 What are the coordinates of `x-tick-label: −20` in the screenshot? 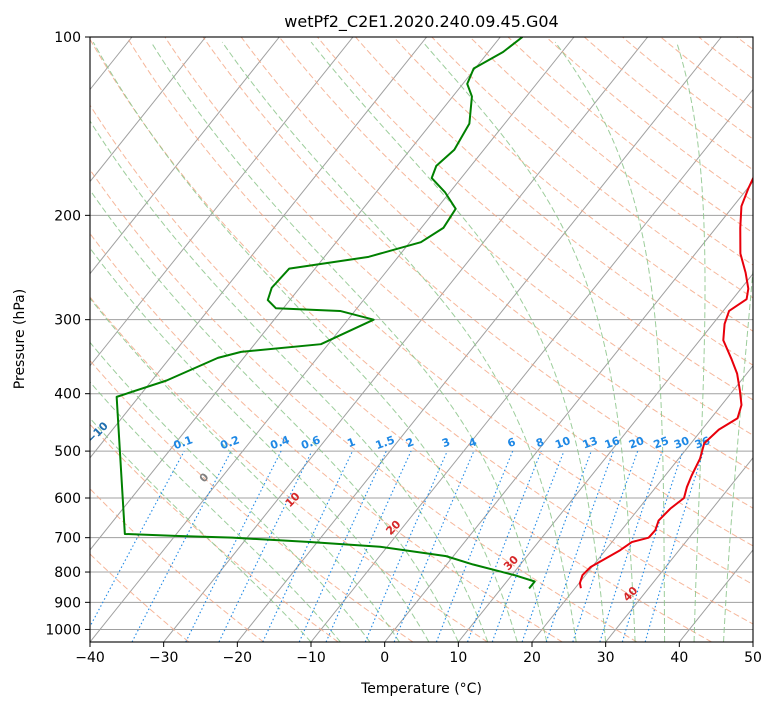 It's located at (238, 658).